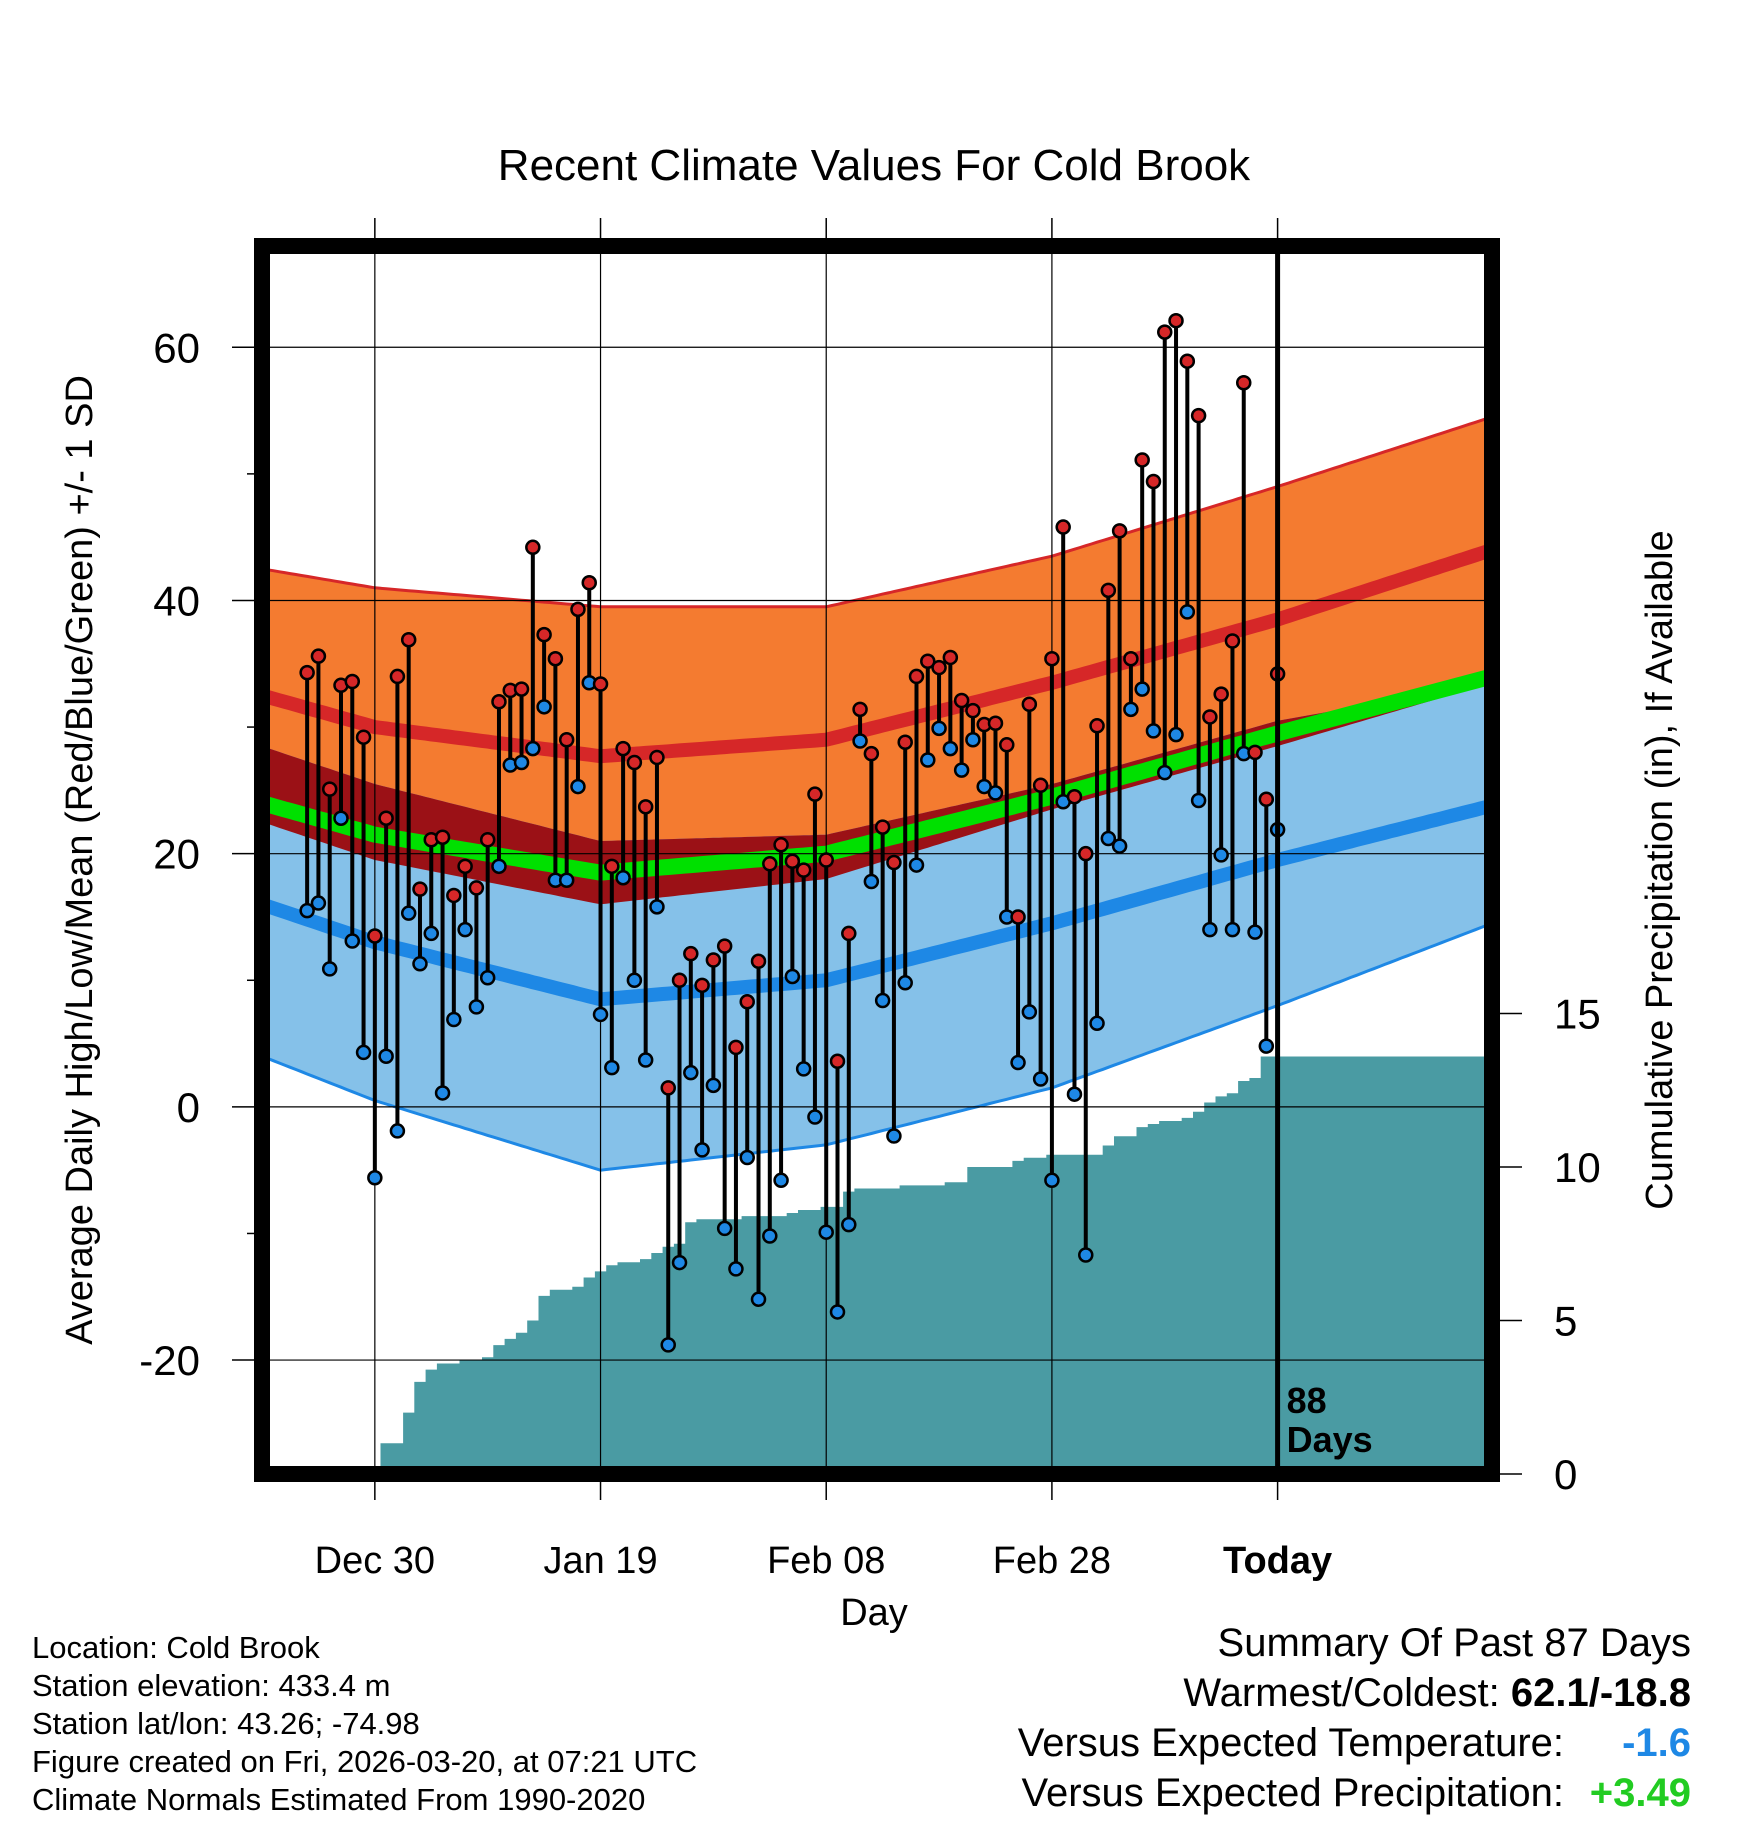 The height and width of the screenshot is (1828, 1748). I want to click on y-tick-label: 20, so click(176, 854).